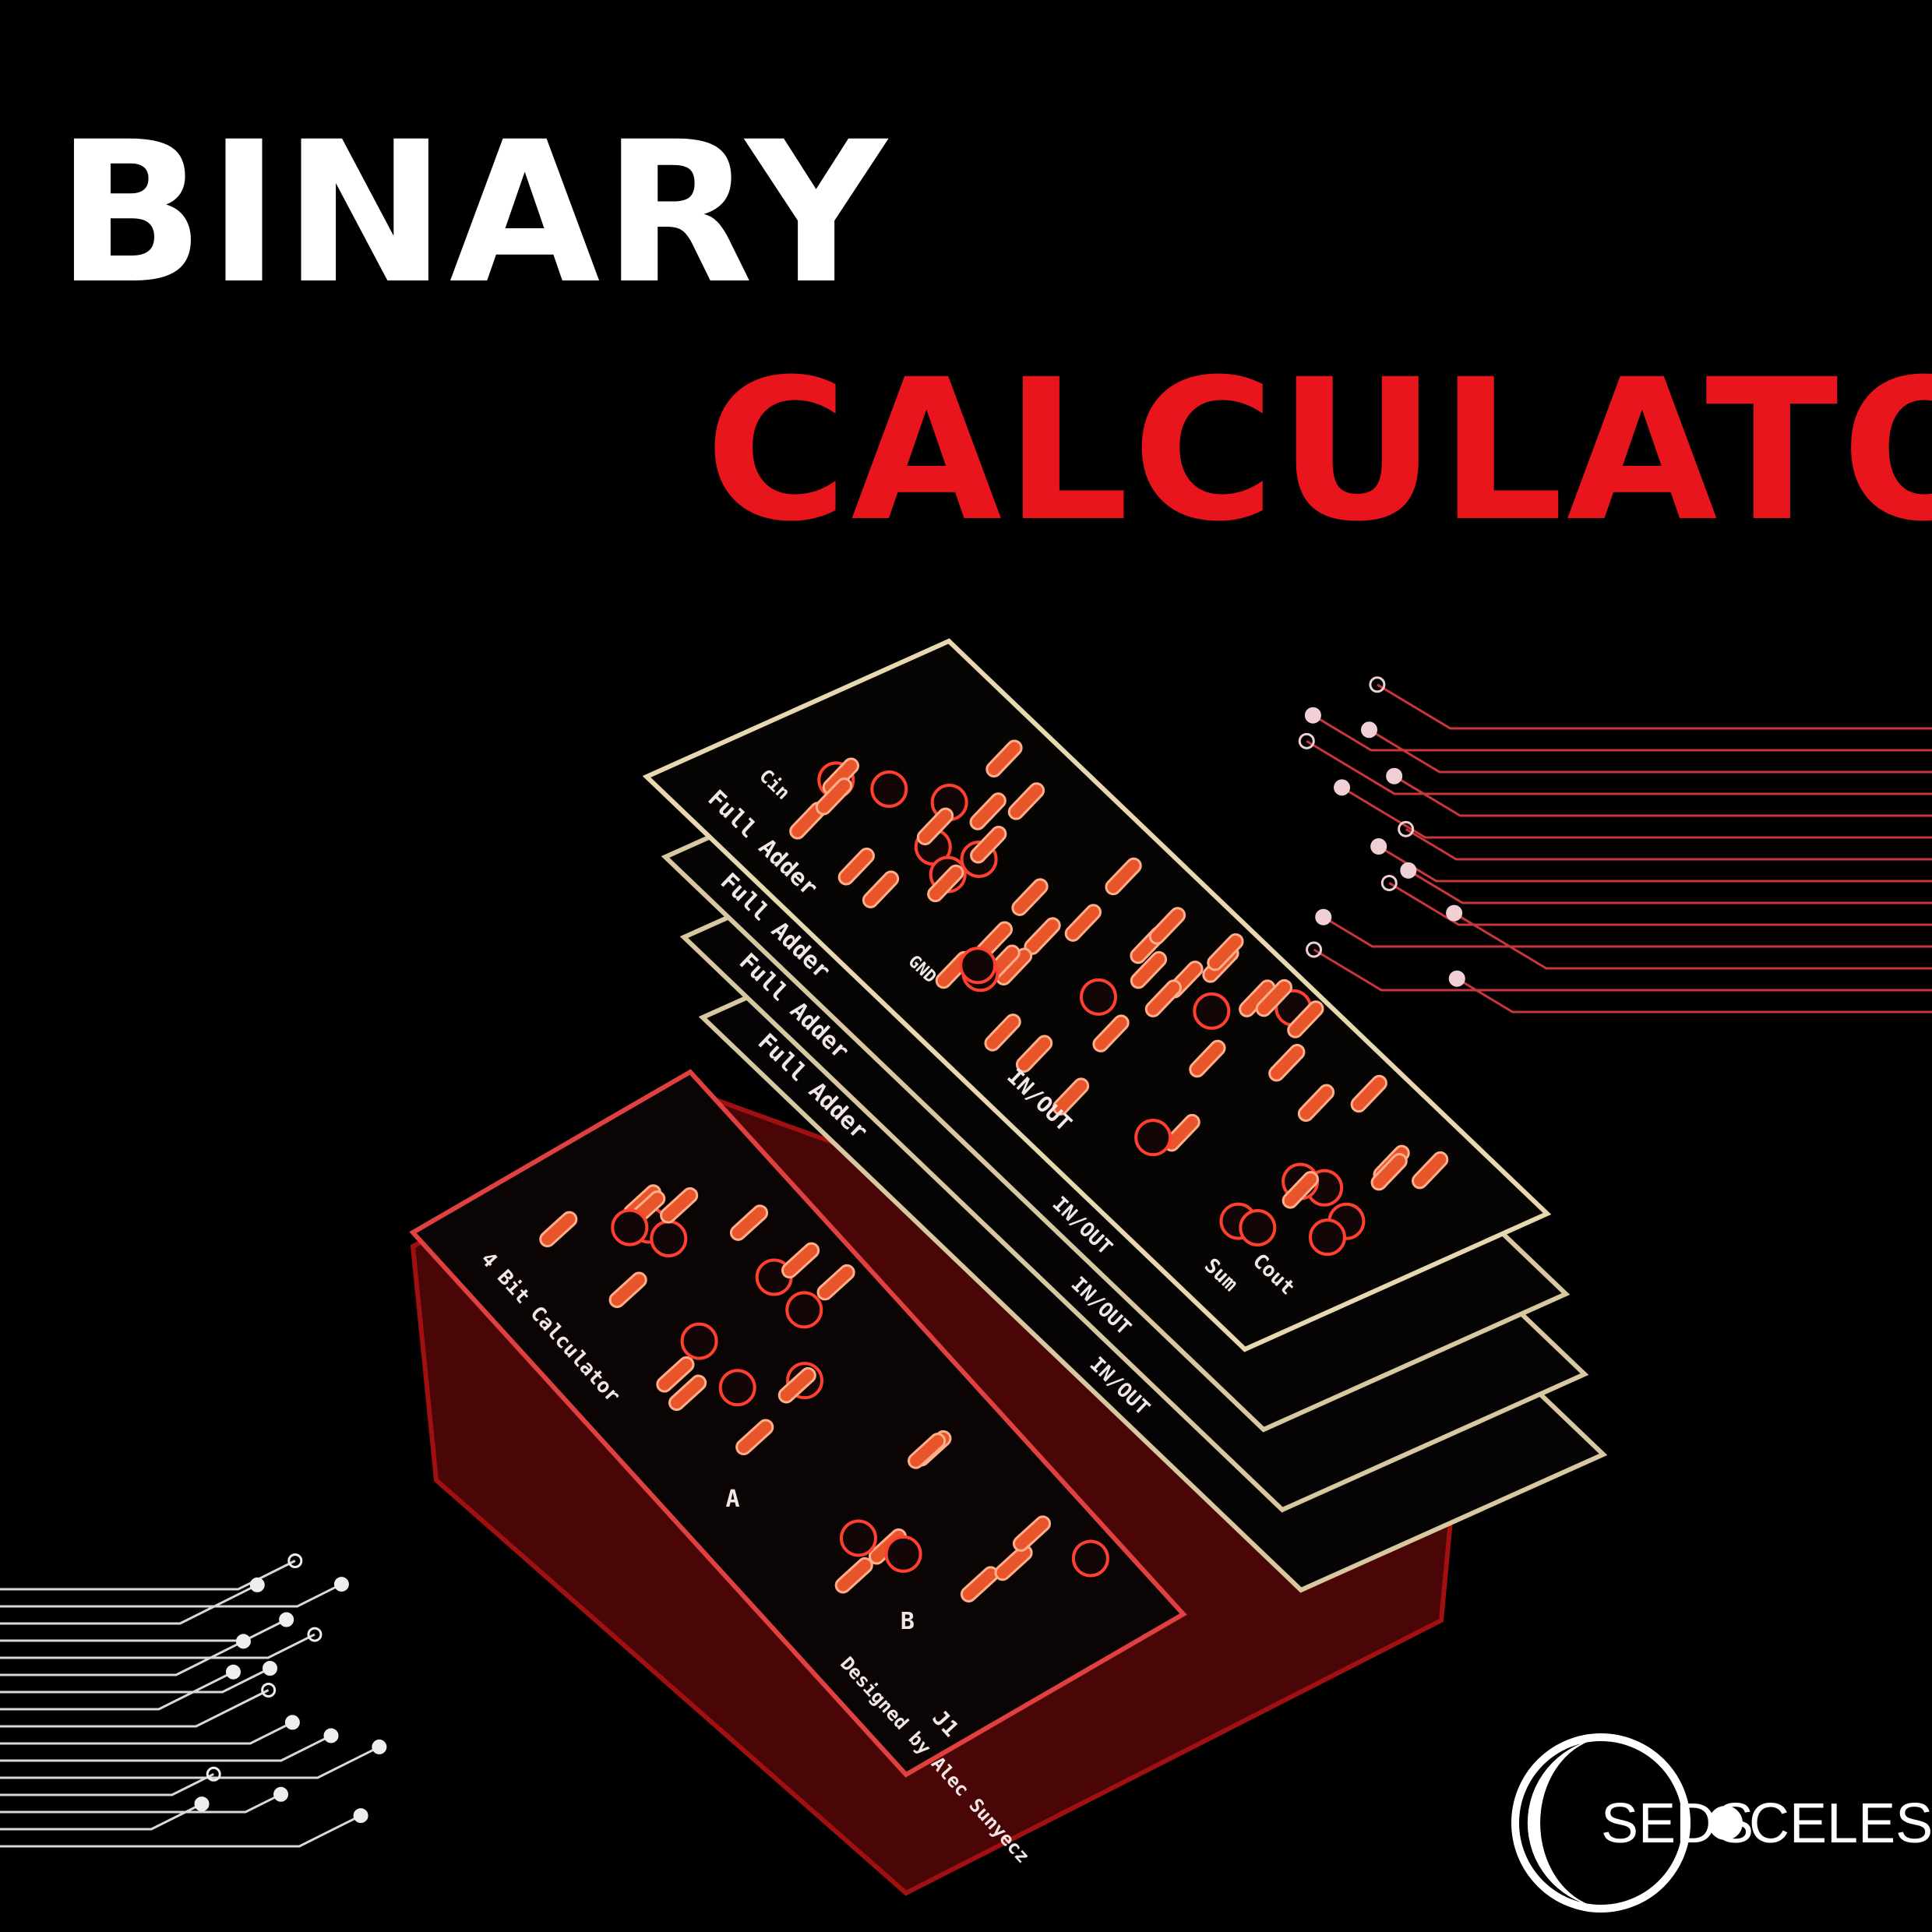 This screenshot has width=1932, height=1932. I want to click on board-label: B, so click(908, 1622).